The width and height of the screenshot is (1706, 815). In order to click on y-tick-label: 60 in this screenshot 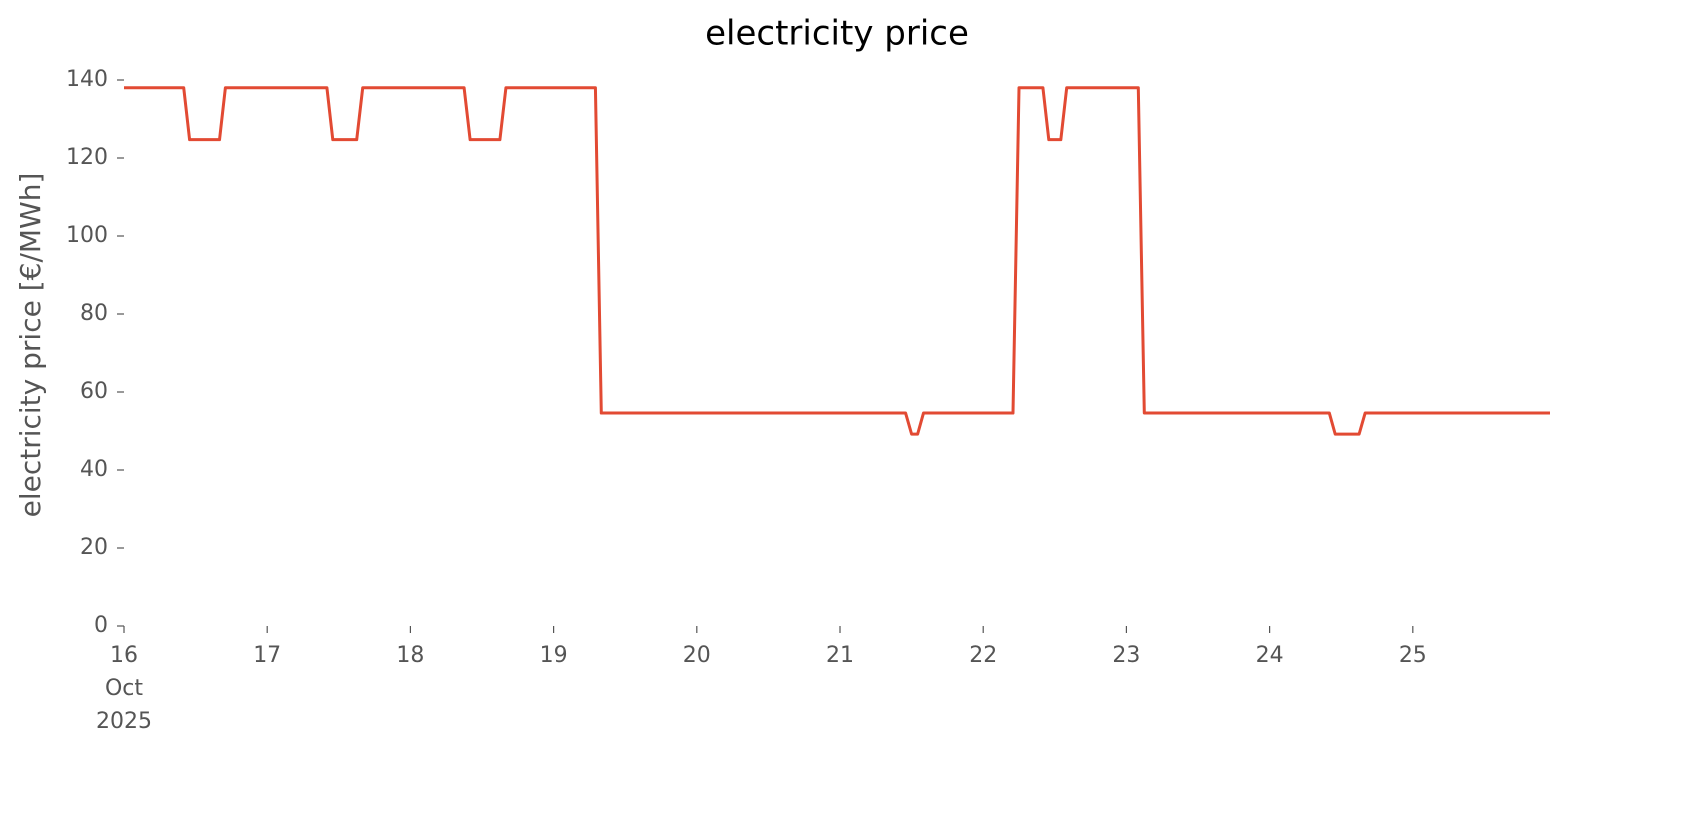, I will do `click(94, 391)`.